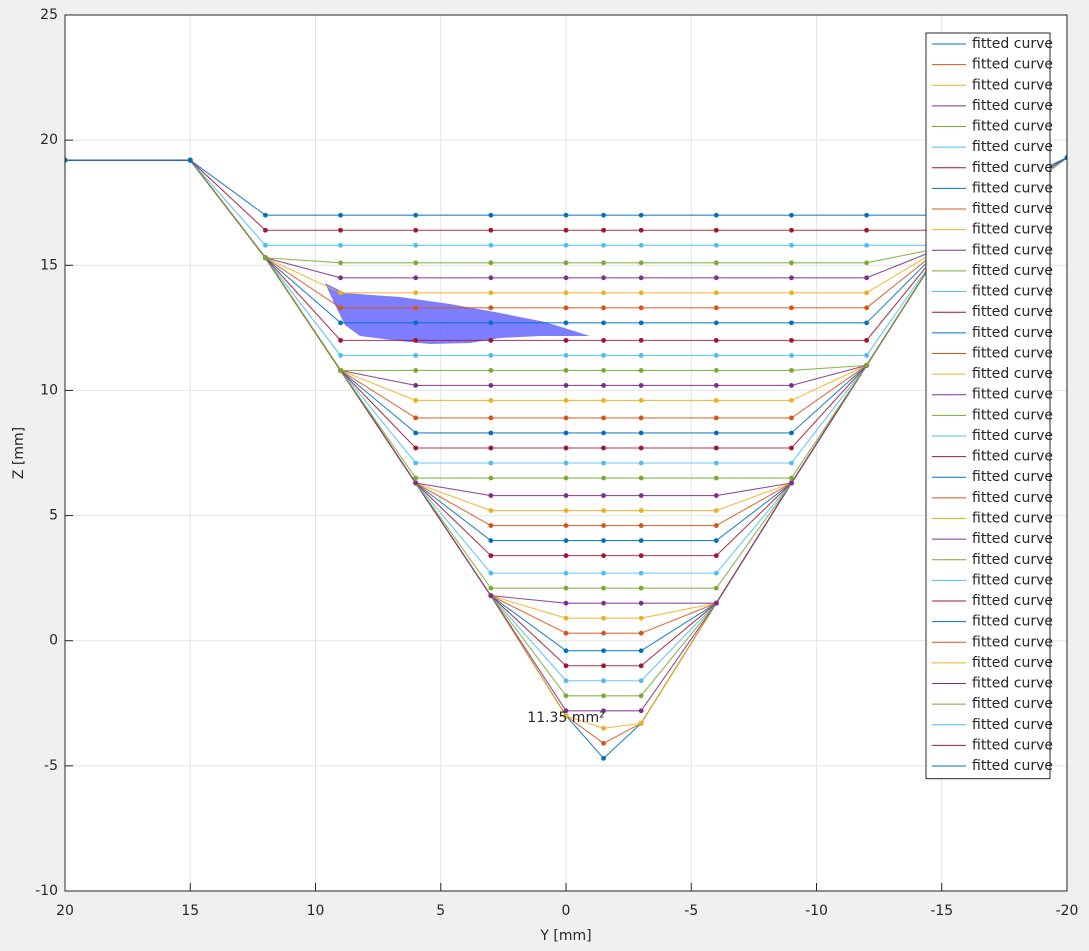  Describe the element at coordinates (440, 911) in the screenshot. I see `x-tick-label: 5` at that location.